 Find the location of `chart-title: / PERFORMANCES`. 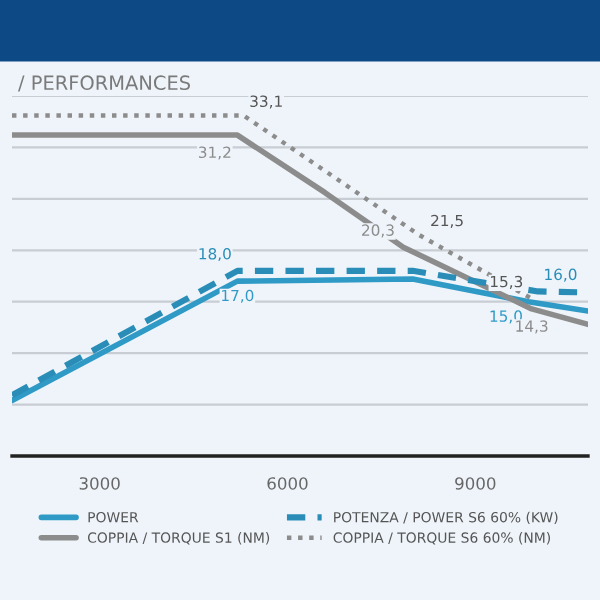

chart-title: / PERFORMANCES is located at coordinates (104, 83).